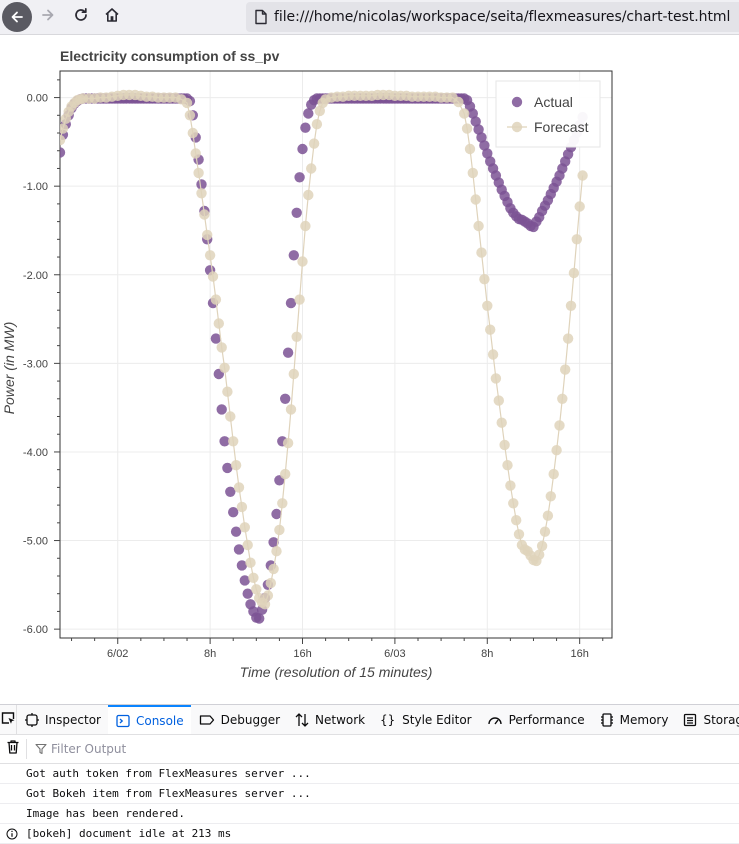 The image size is (739, 844). I want to click on devtools-tab-network: Network, so click(329, 719).